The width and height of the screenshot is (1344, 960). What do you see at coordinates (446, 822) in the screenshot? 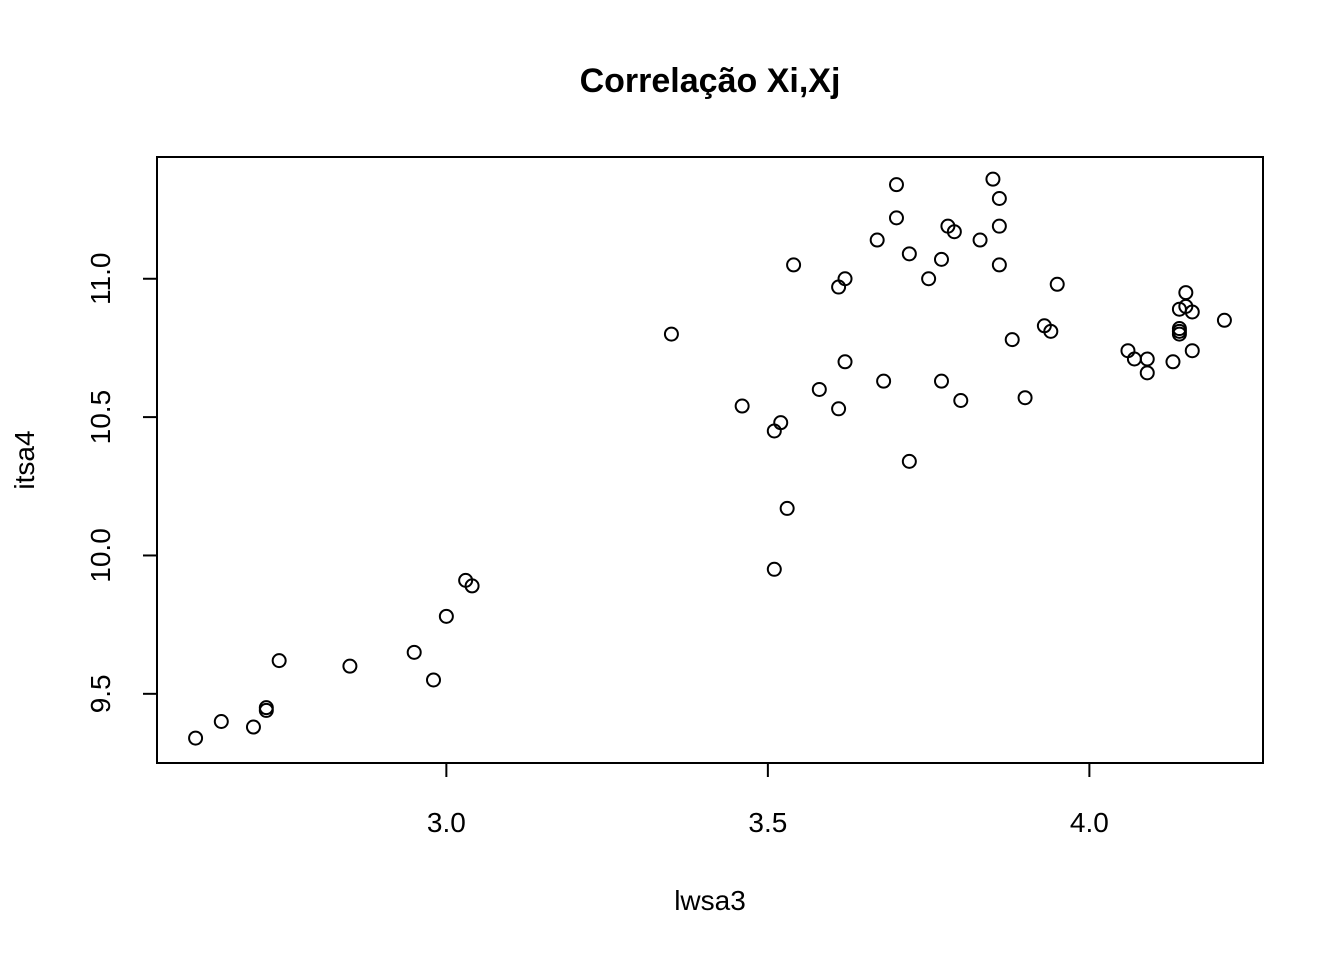
I see `x-tick-label: 3.0` at bounding box center [446, 822].